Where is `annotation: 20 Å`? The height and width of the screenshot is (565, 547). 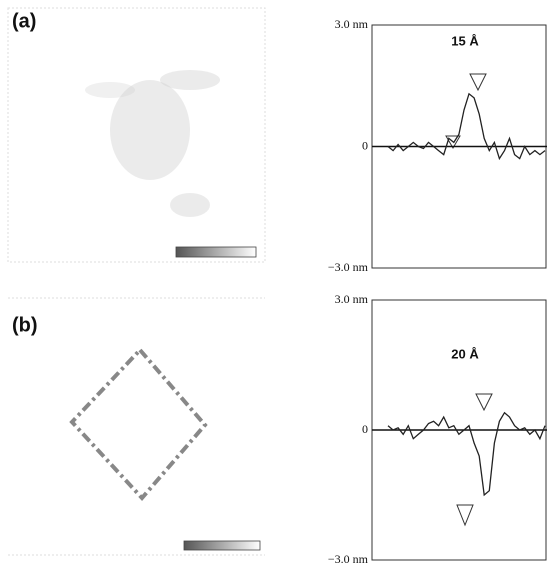
annotation: 20 Å is located at coordinates (465, 353).